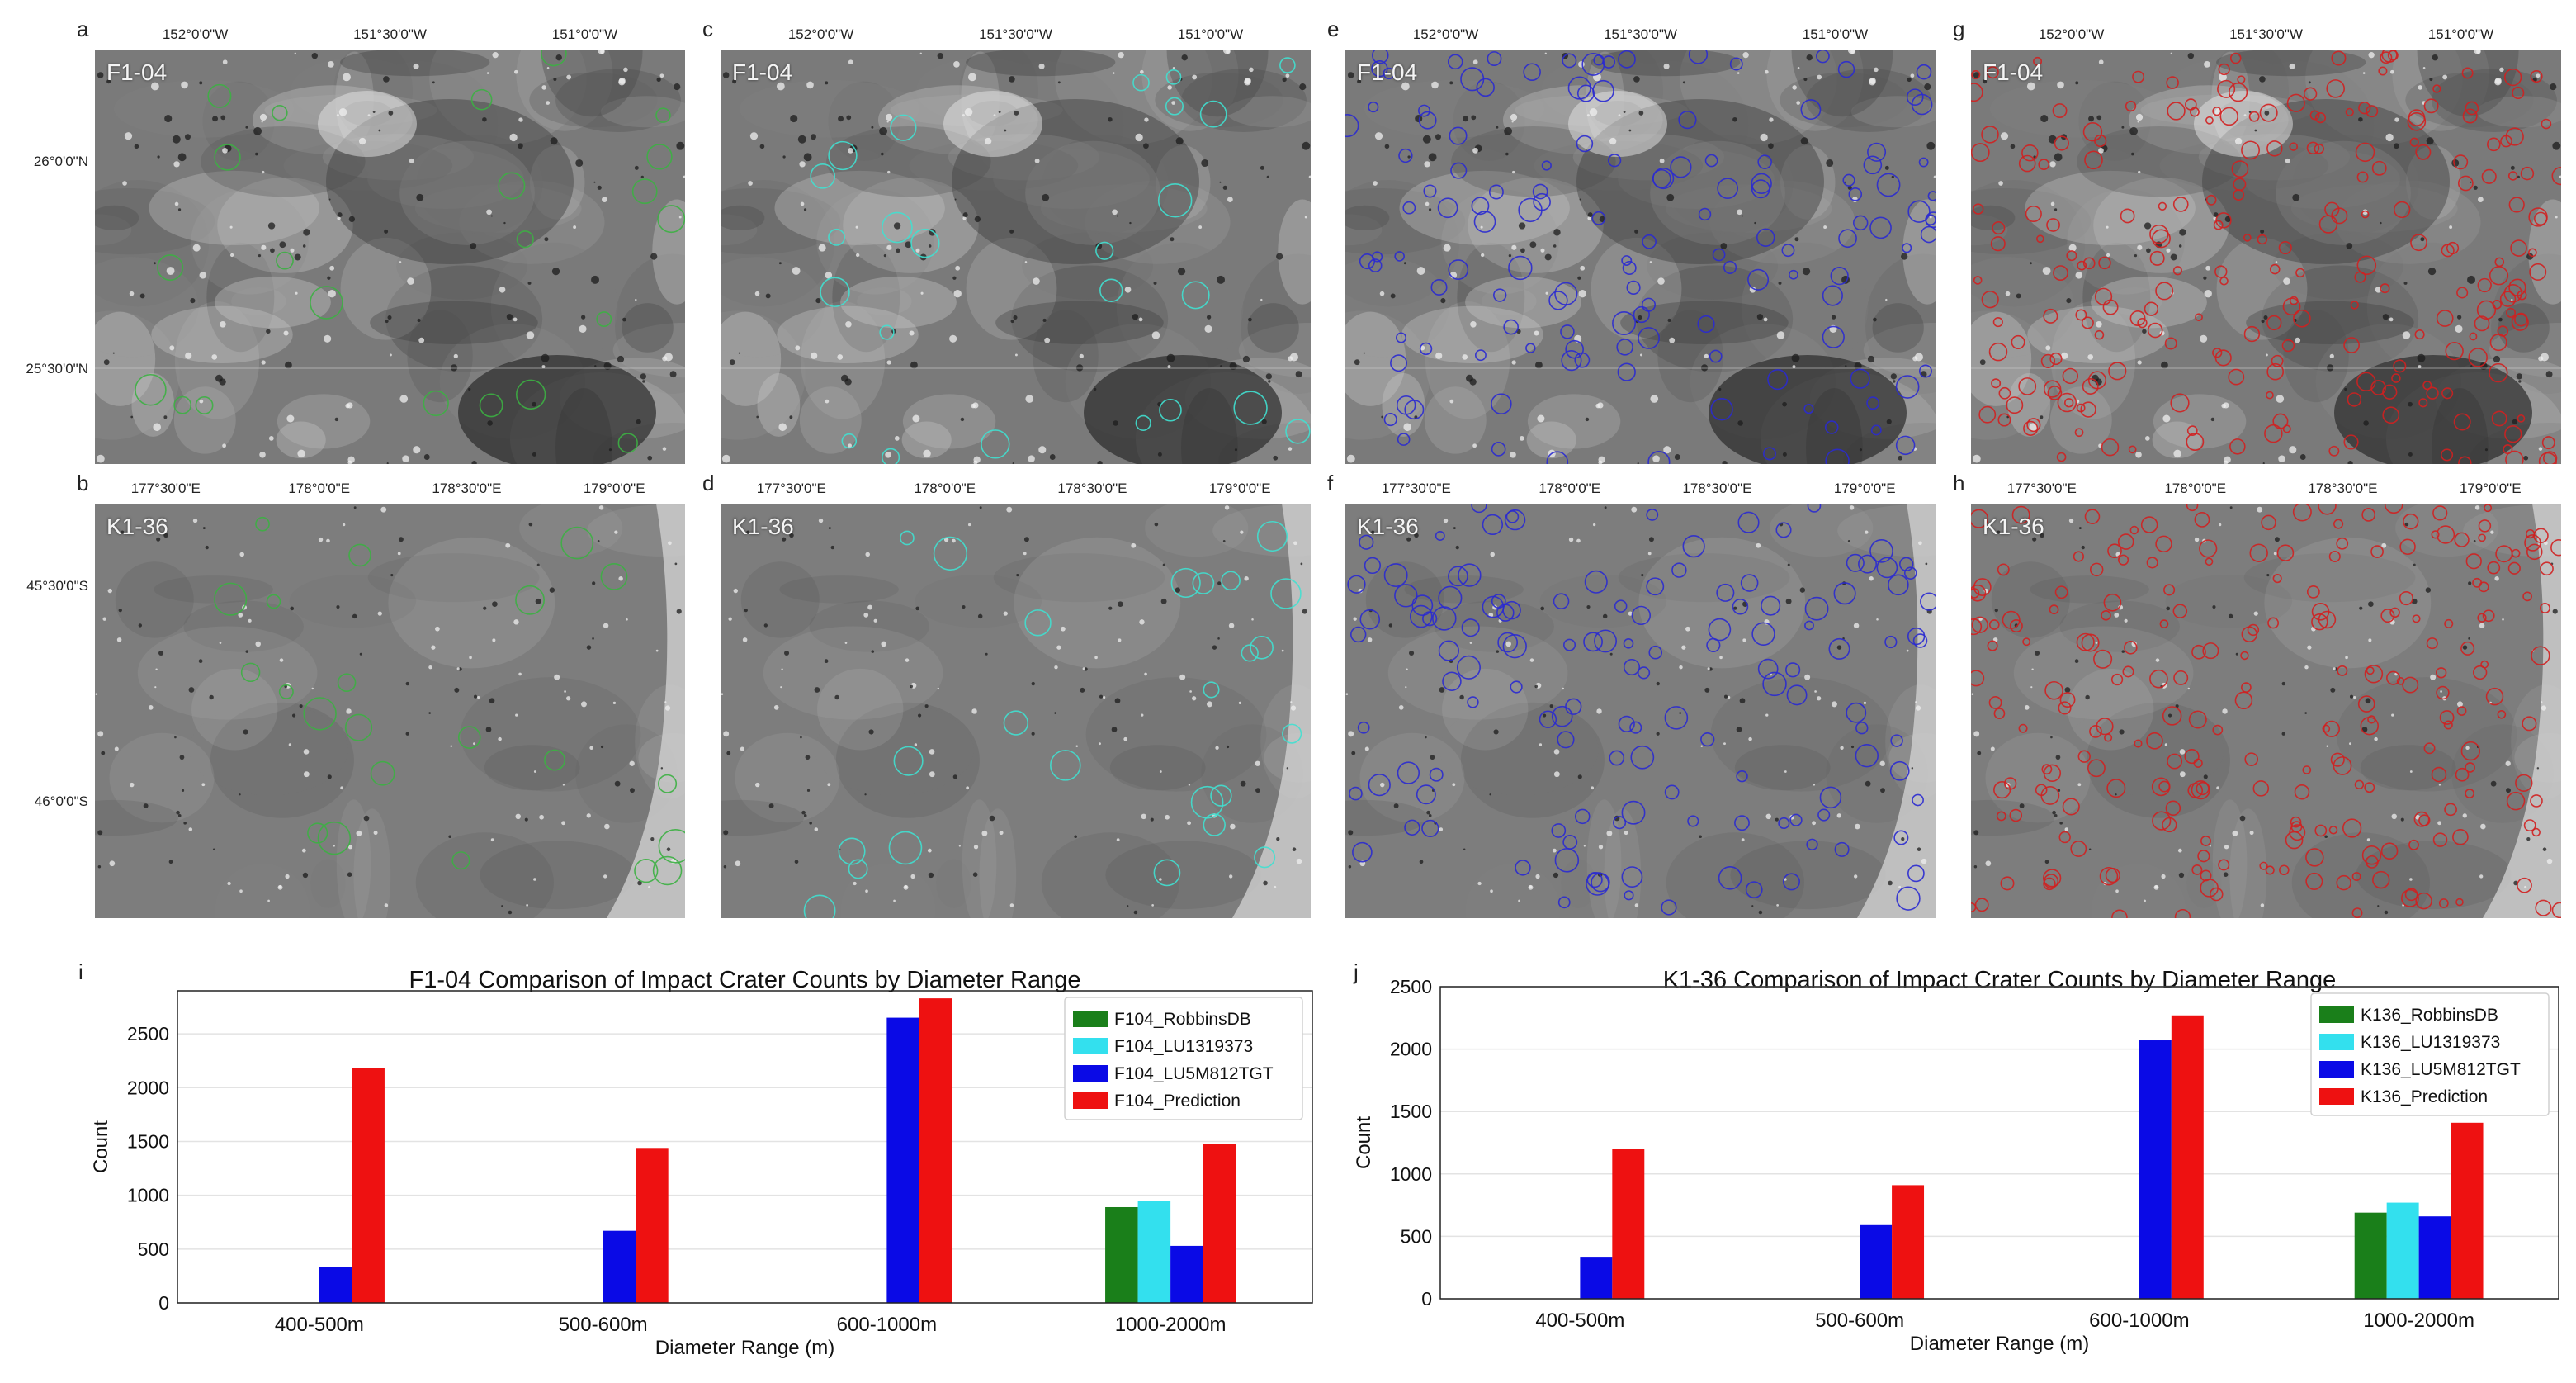 This screenshot has width=2576, height=1383. Describe the element at coordinates (153, 1249) in the screenshot. I see `y-tick-label: 500` at that location.